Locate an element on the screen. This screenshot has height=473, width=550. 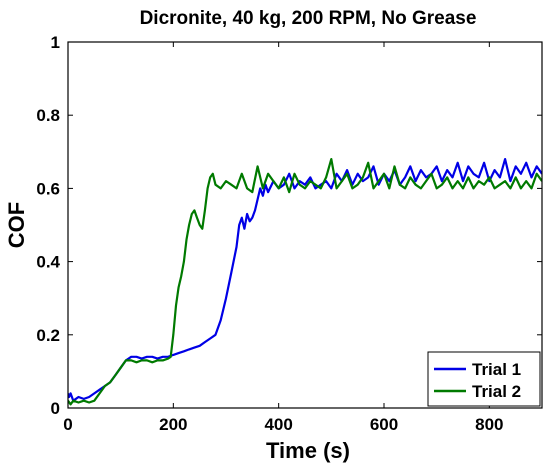
x-tick-label: 800 is located at coordinates (489, 424).